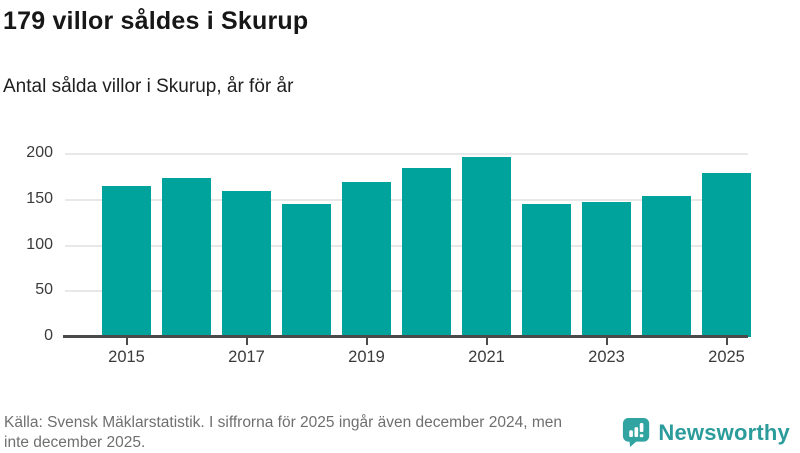  Describe the element at coordinates (366, 341) in the screenshot. I see `x-tick-2019` at that location.